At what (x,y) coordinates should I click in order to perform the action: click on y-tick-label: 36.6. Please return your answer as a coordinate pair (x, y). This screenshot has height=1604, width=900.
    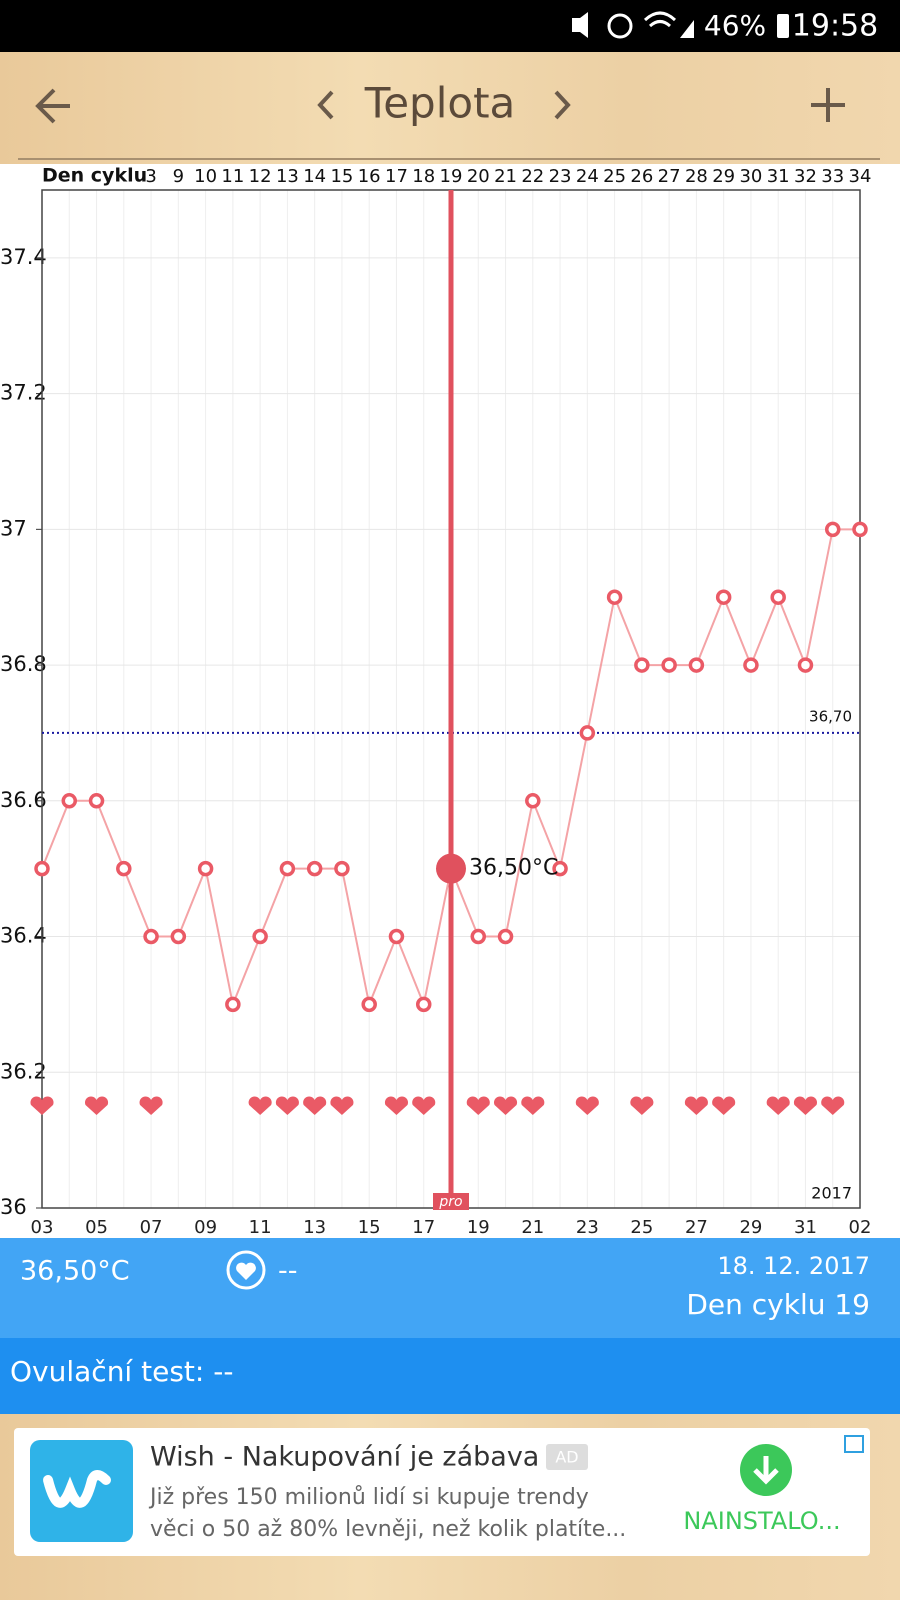
    Looking at the image, I should click on (23, 800).